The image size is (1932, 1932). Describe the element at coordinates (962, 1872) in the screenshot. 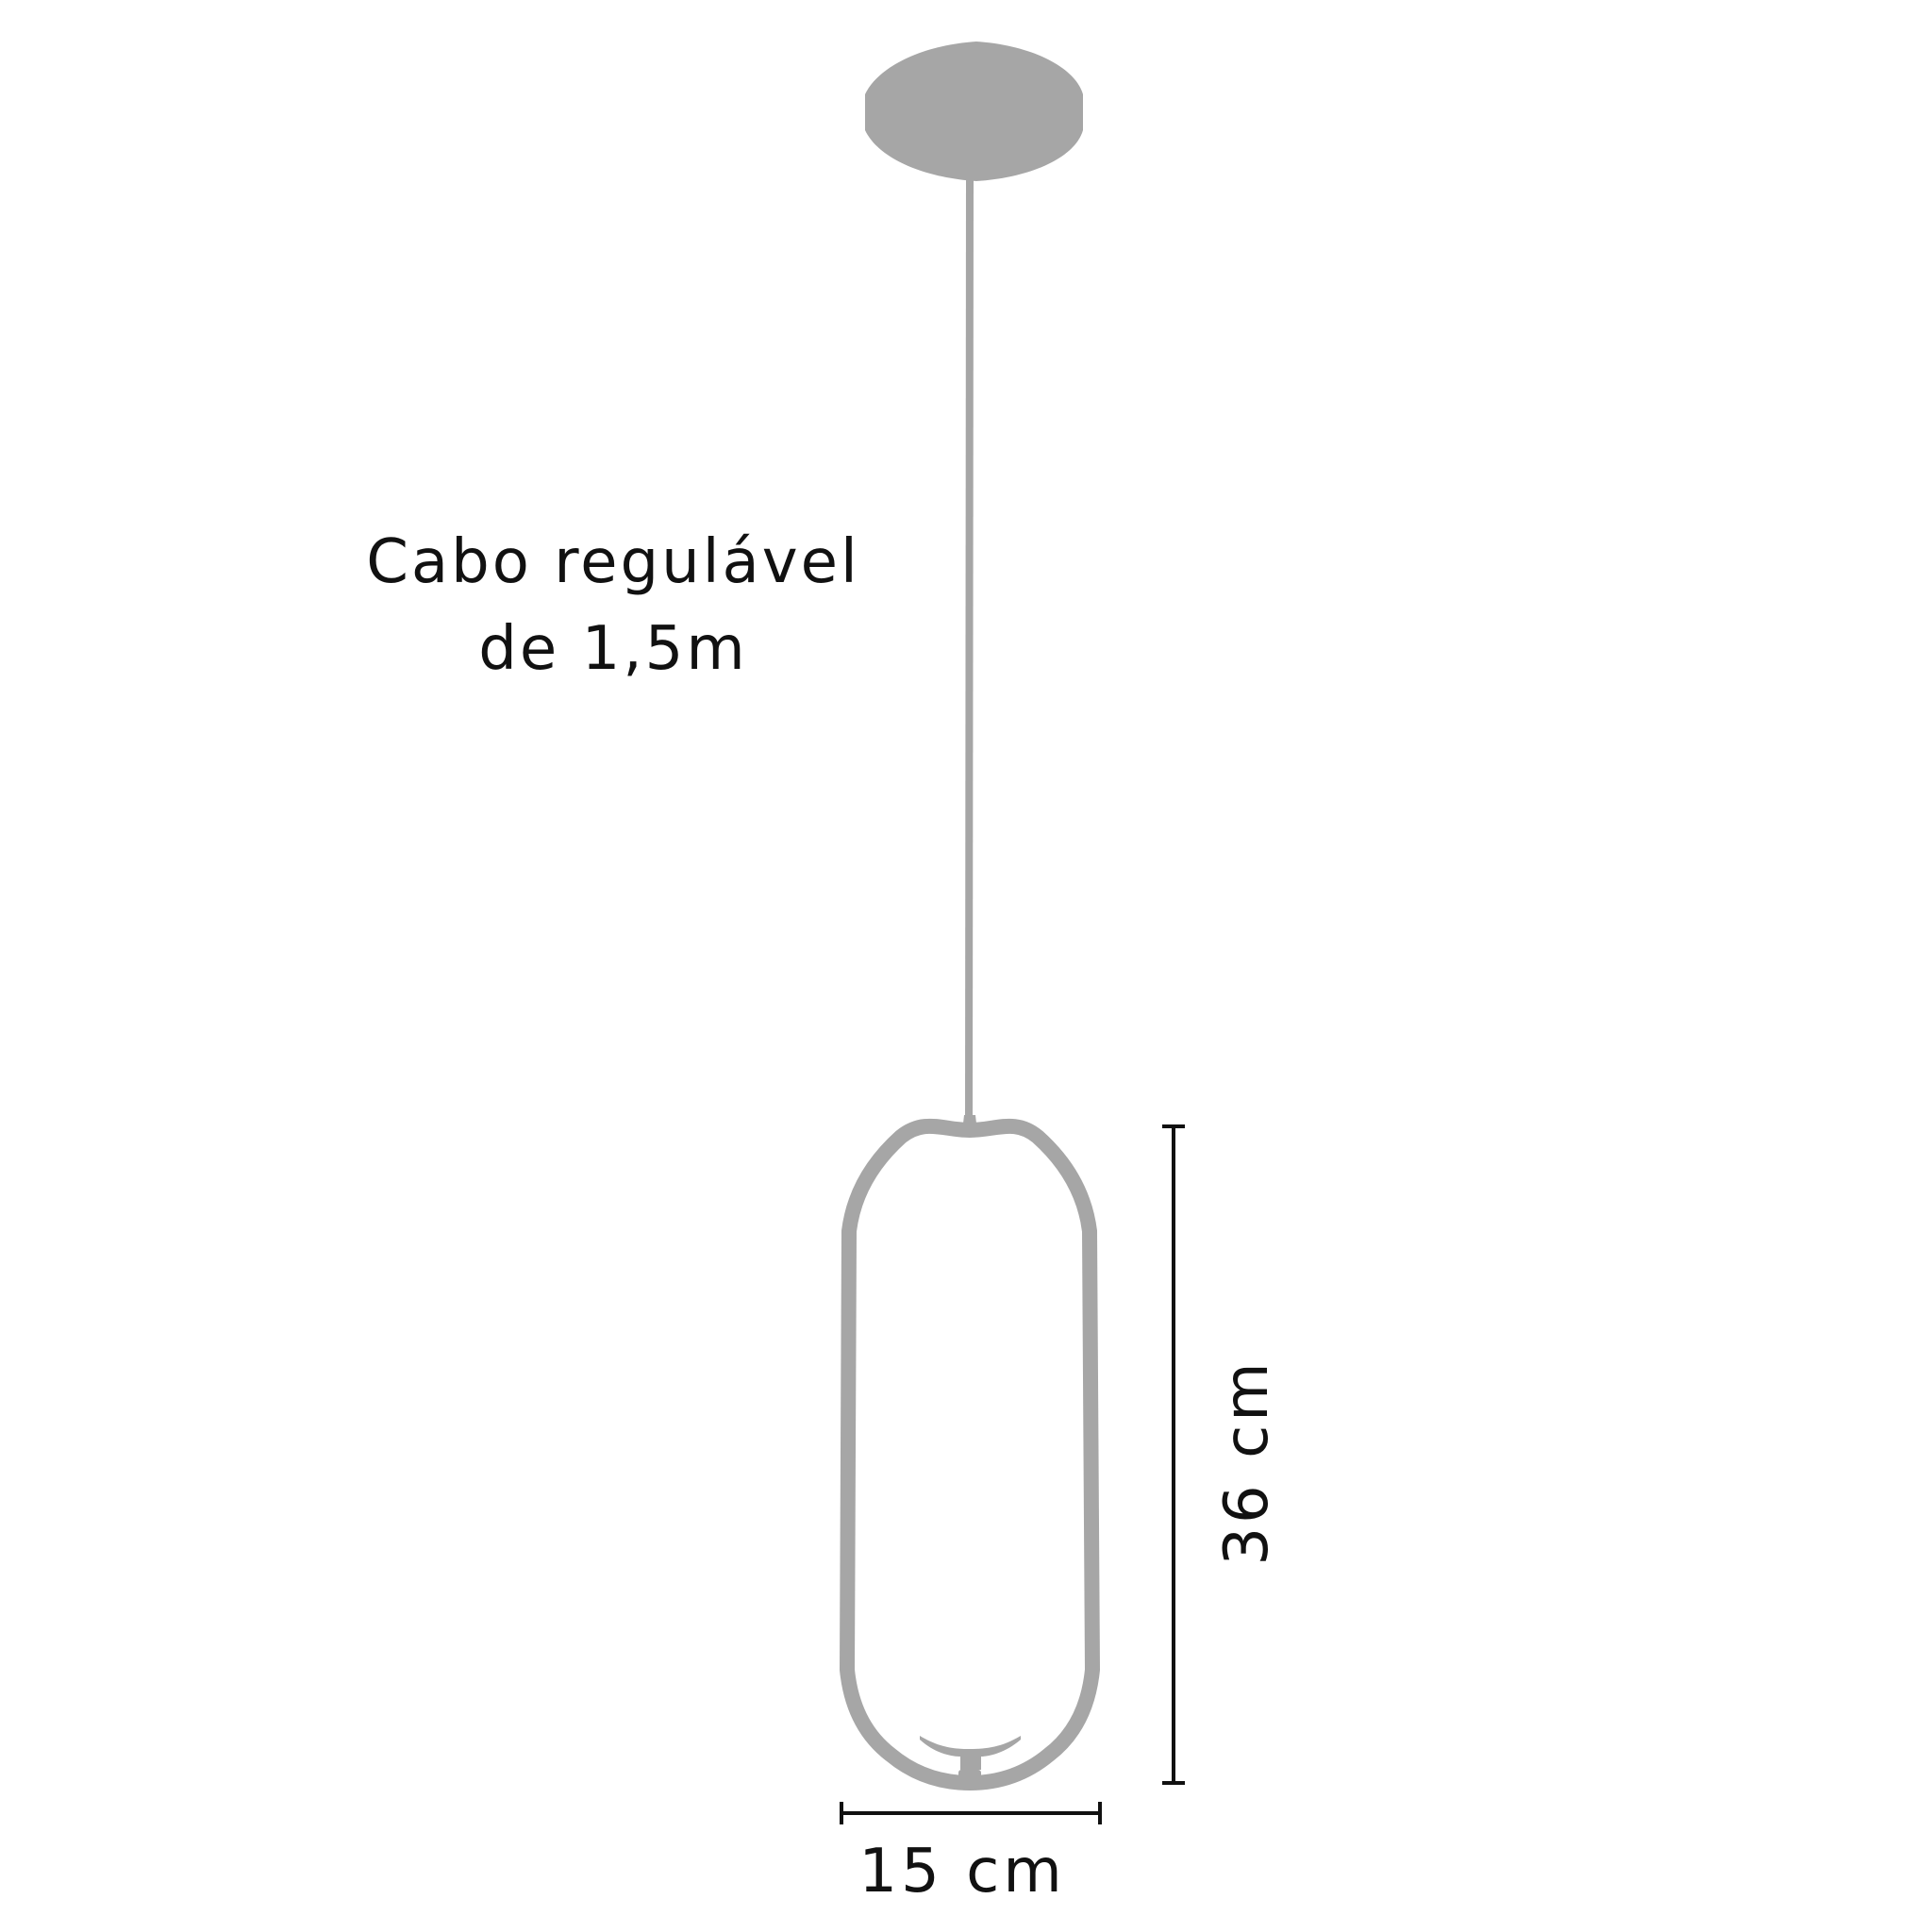

I see `width-label: 15 cm` at that location.